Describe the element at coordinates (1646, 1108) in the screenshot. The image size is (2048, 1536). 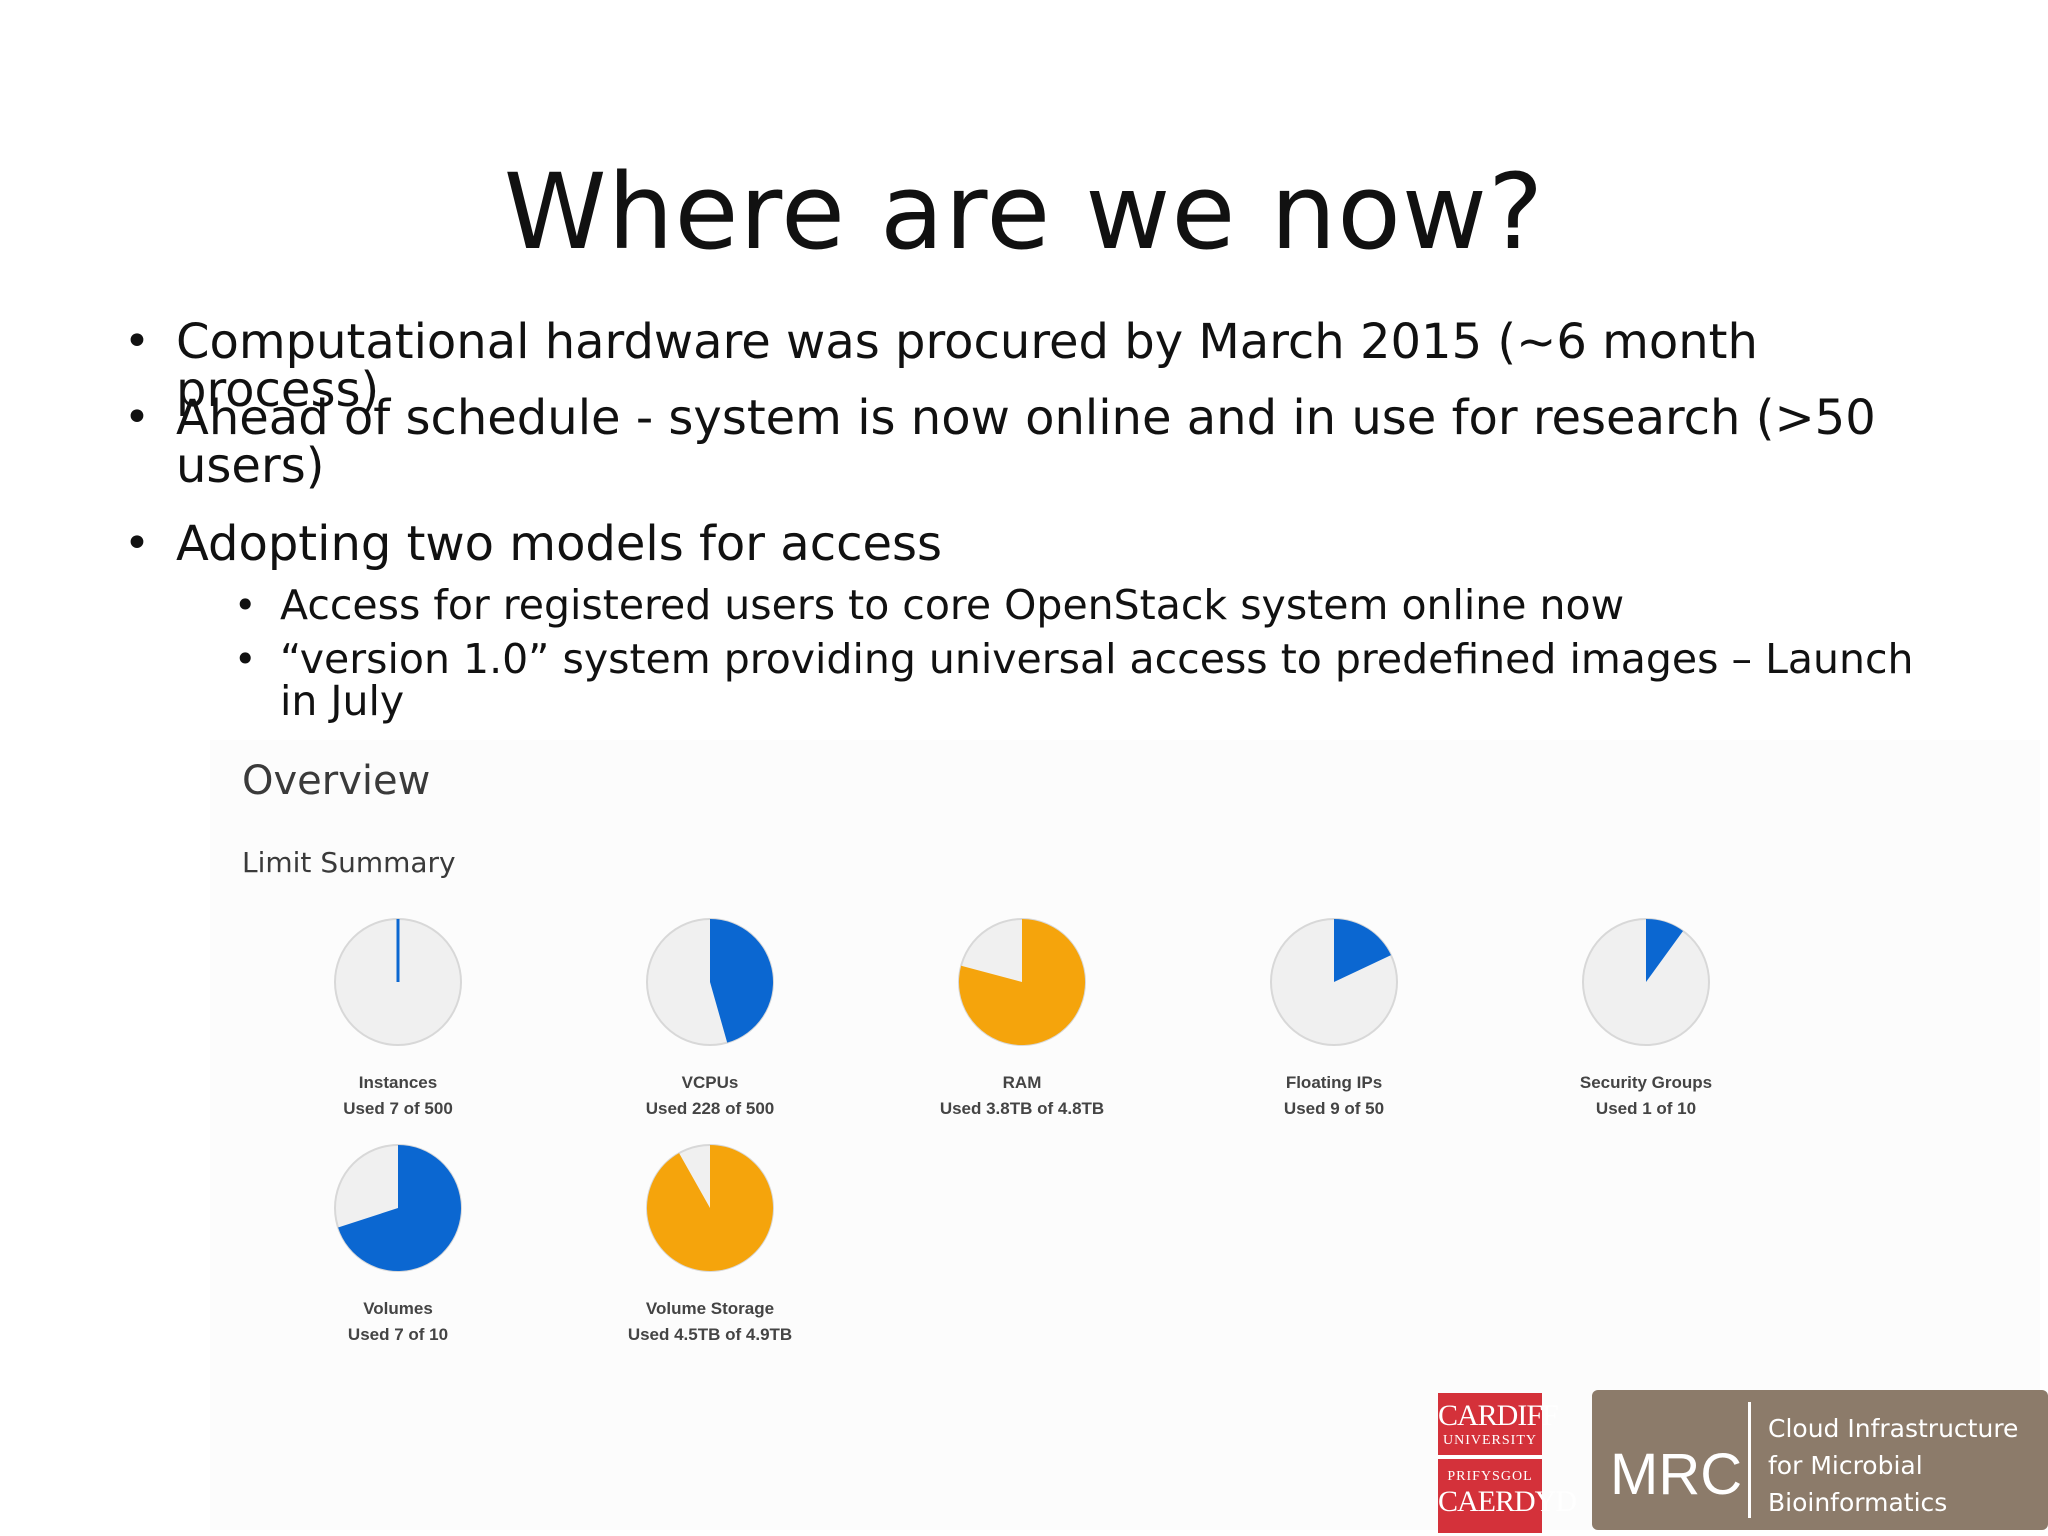
I see `pie-usage-caption: Used 1 of 10` at that location.